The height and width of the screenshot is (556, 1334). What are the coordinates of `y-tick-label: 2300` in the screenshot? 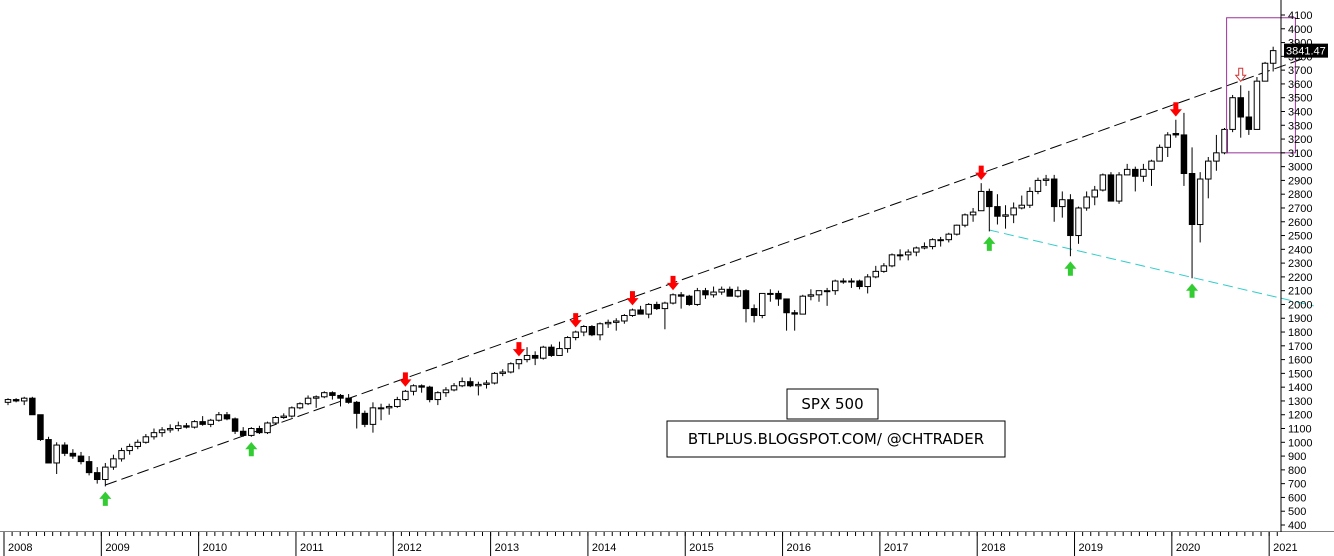 It's located at (1300, 264).